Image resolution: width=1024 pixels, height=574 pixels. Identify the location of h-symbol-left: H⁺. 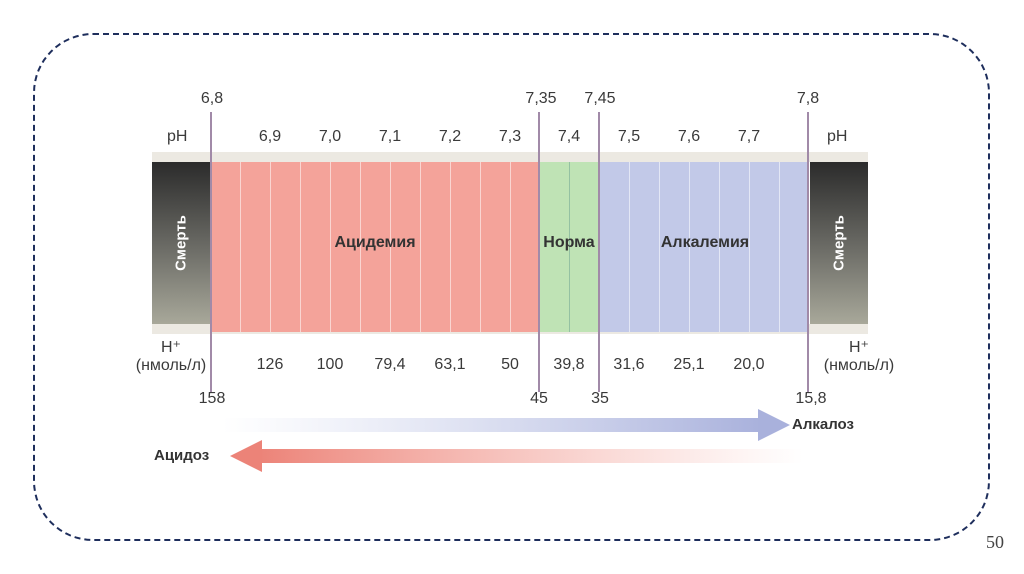
(171, 347).